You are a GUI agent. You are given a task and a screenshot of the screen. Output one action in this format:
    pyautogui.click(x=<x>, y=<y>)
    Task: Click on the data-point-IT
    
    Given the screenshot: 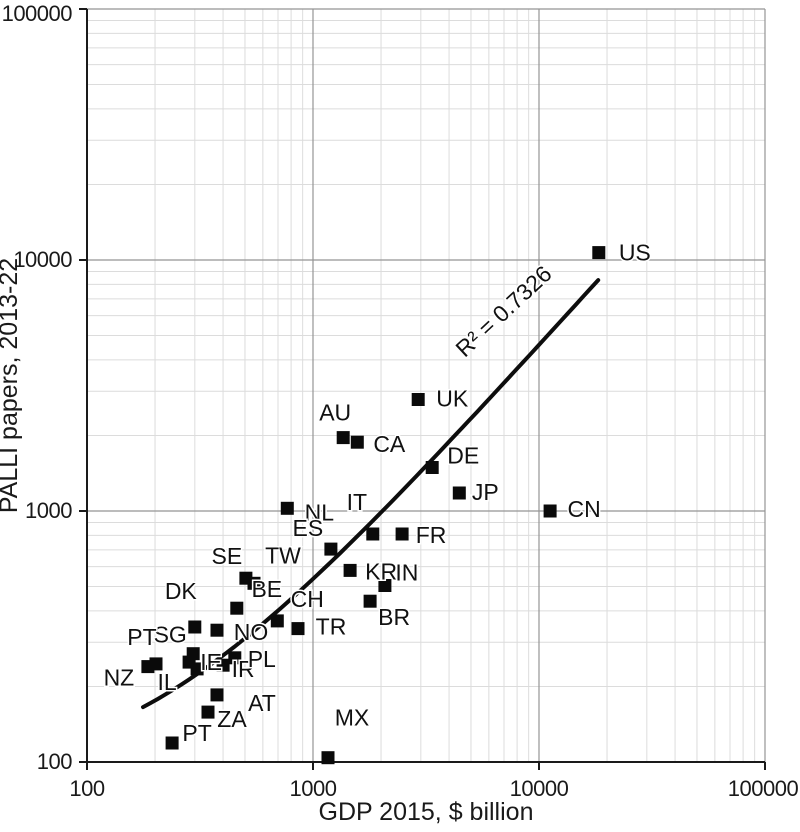 What is the action you would take?
    pyautogui.click(x=373, y=534)
    